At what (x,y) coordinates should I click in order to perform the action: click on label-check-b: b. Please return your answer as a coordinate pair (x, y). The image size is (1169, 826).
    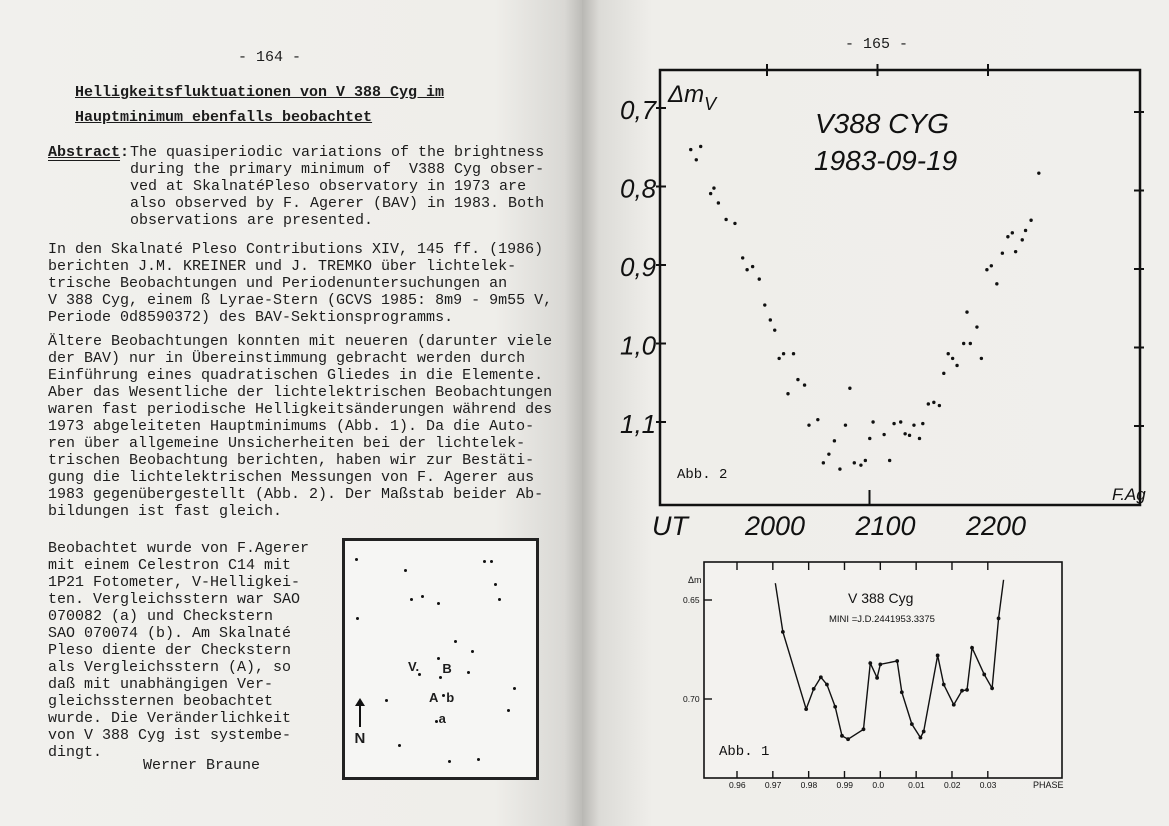
    Looking at the image, I should click on (450, 697).